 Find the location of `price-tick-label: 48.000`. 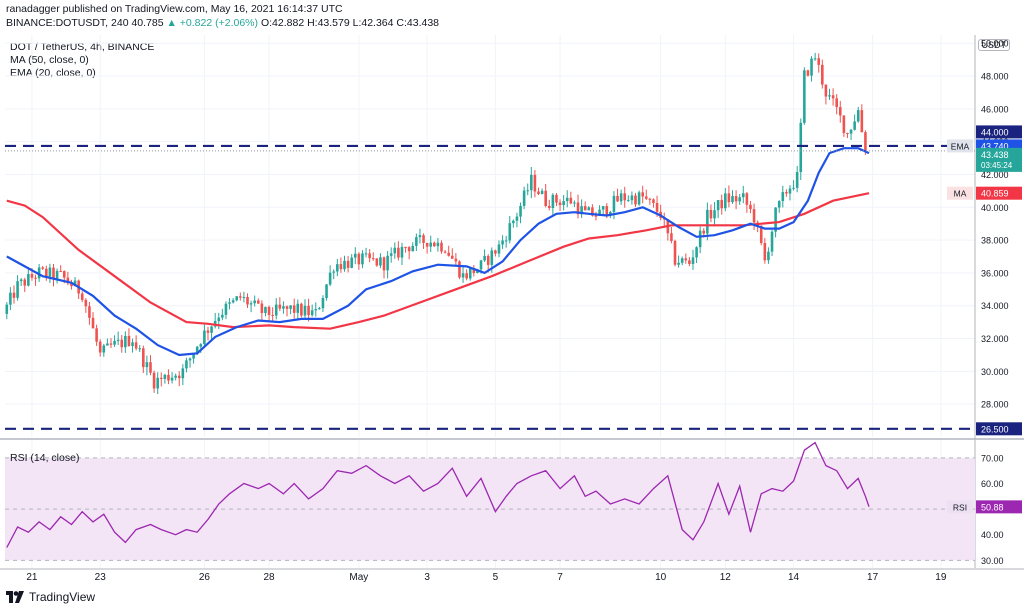

price-tick-label: 48.000 is located at coordinates (995, 77).